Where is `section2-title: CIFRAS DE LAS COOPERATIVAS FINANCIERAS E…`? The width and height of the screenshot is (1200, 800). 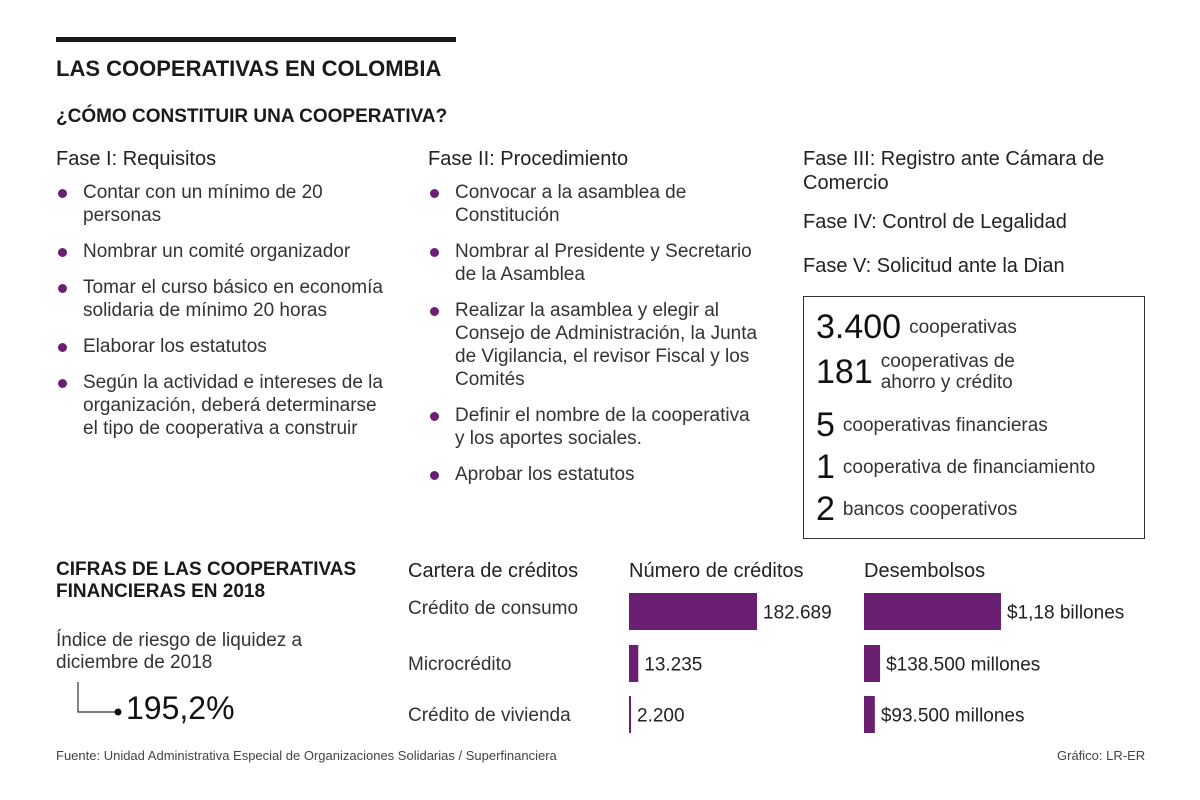
section2-title: CIFRAS DE LAS COOPERATIVAS FINANCIERAS E… is located at coordinates (206, 580).